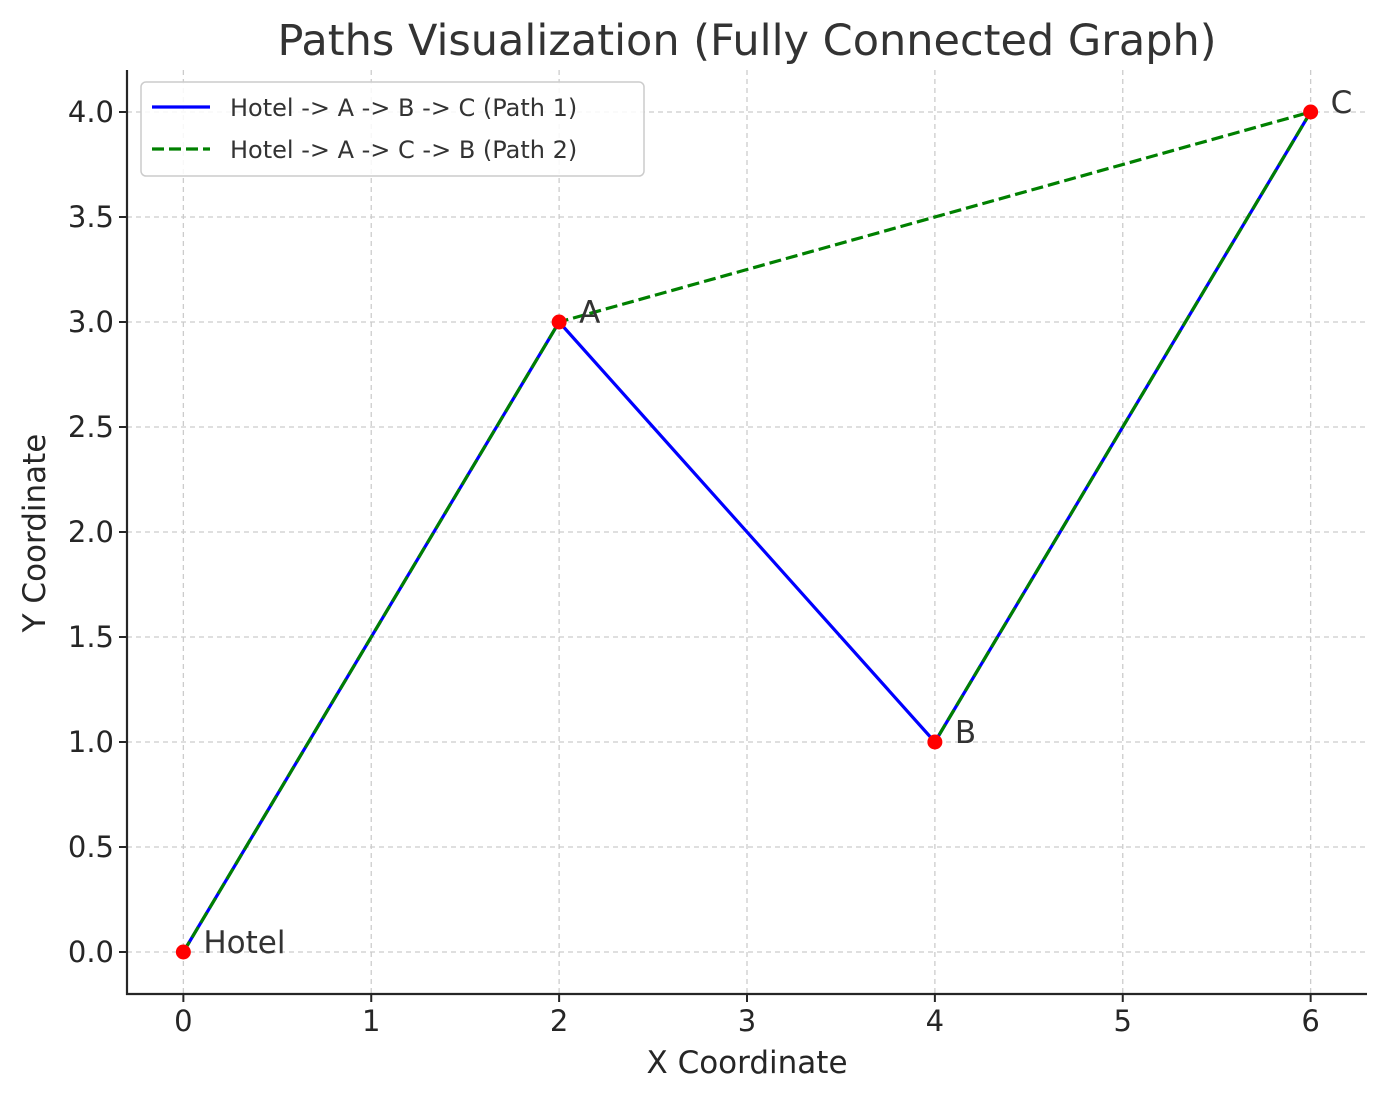 The image size is (1387, 1101). Describe the element at coordinates (1310, 1021) in the screenshot. I see `x-tick-label: 6` at that location.